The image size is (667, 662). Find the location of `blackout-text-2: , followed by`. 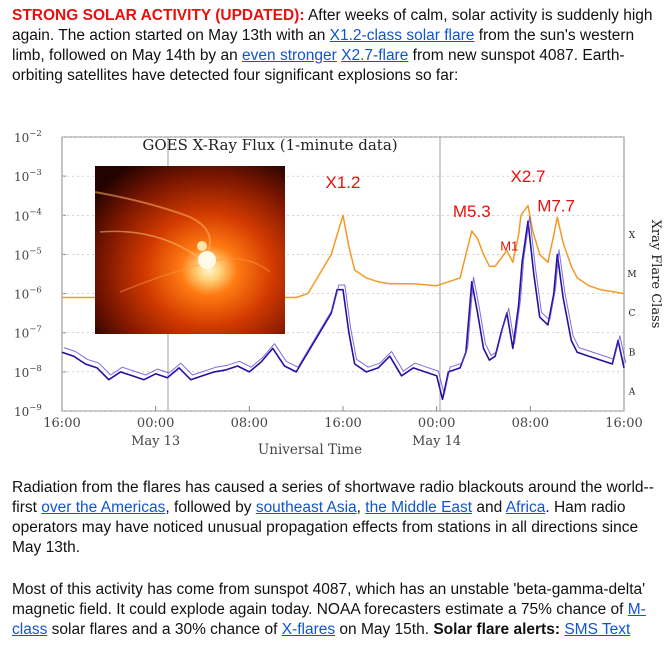

blackout-text-2: , followed by is located at coordinates (210, 507).